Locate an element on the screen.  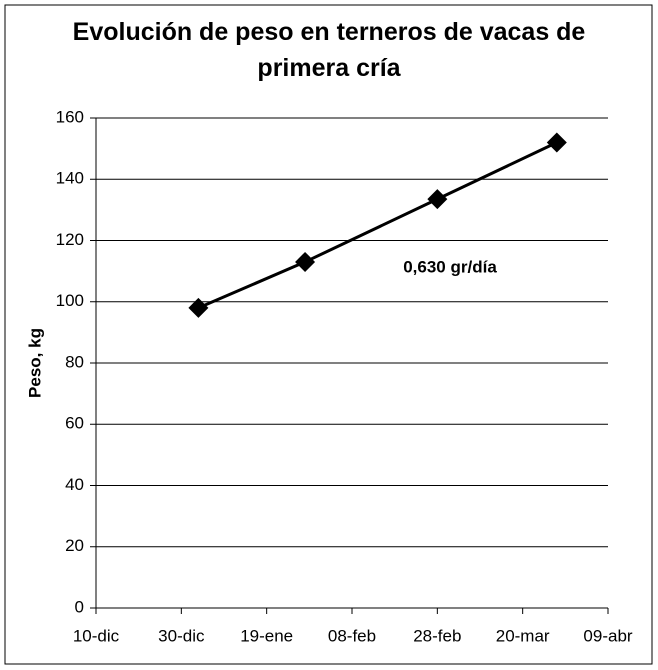
y-tick-label: 80 is located at coordinates (74, 361).